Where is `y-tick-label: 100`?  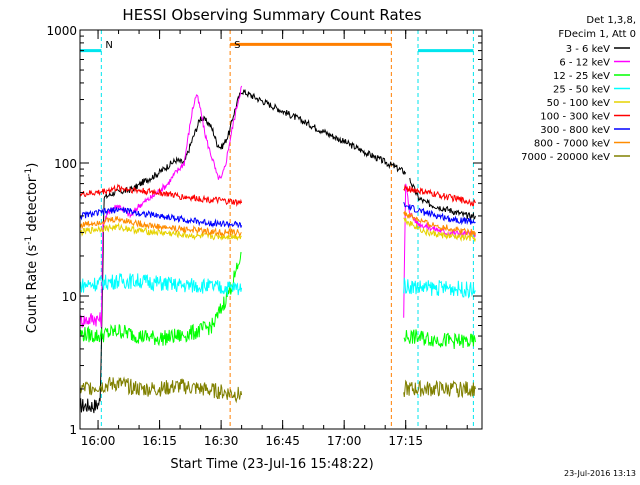 y-tick-label: 100 is located at coordinates (65, 164).